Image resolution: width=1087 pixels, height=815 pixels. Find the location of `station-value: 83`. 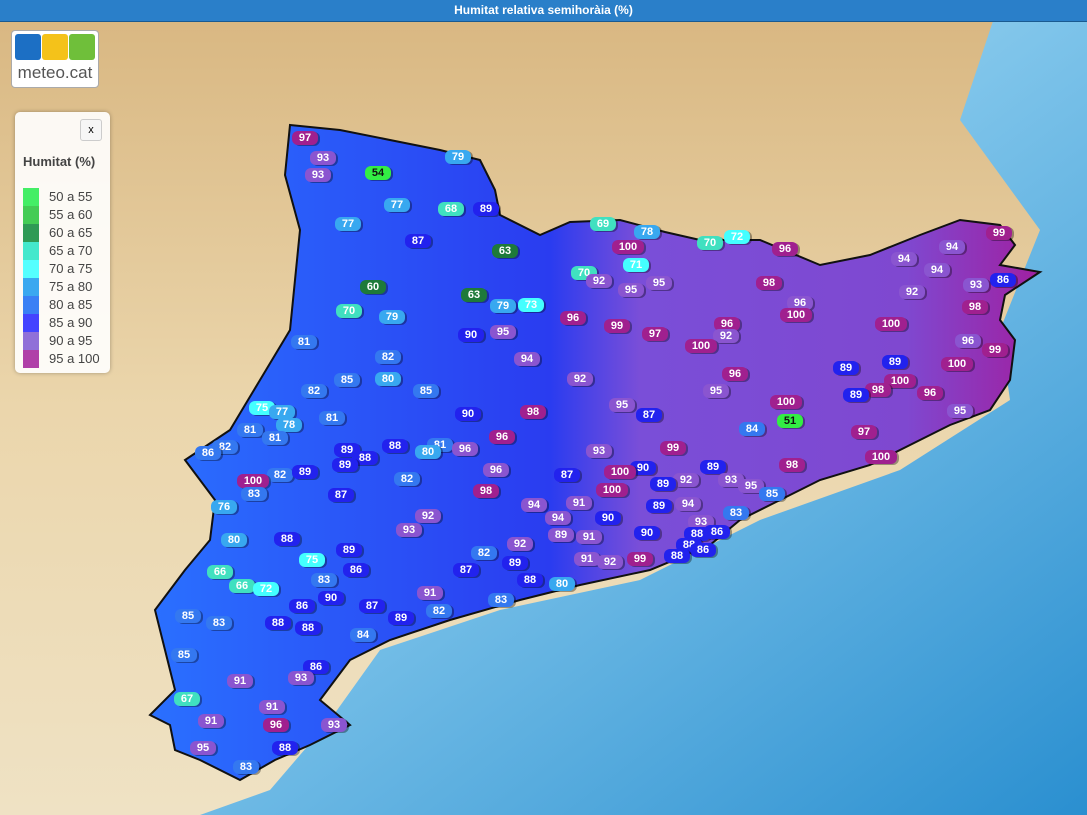

station-value: 83 is located at coordinates (324, 580).